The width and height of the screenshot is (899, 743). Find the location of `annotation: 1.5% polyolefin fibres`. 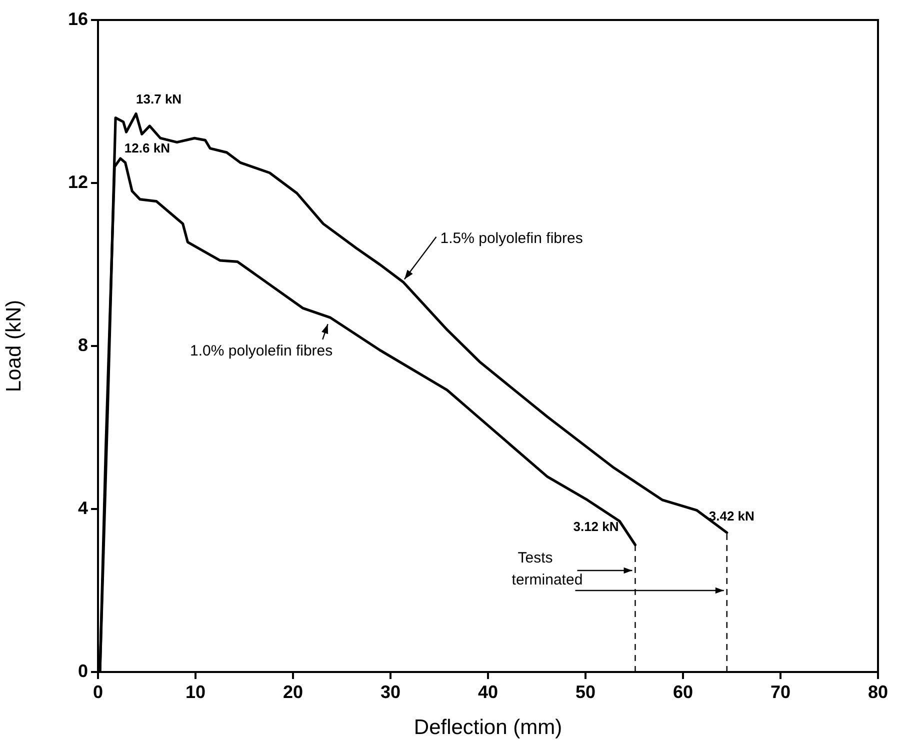

annotation: 1.5% polyolefin fibres is located at coordinates (511, 238).